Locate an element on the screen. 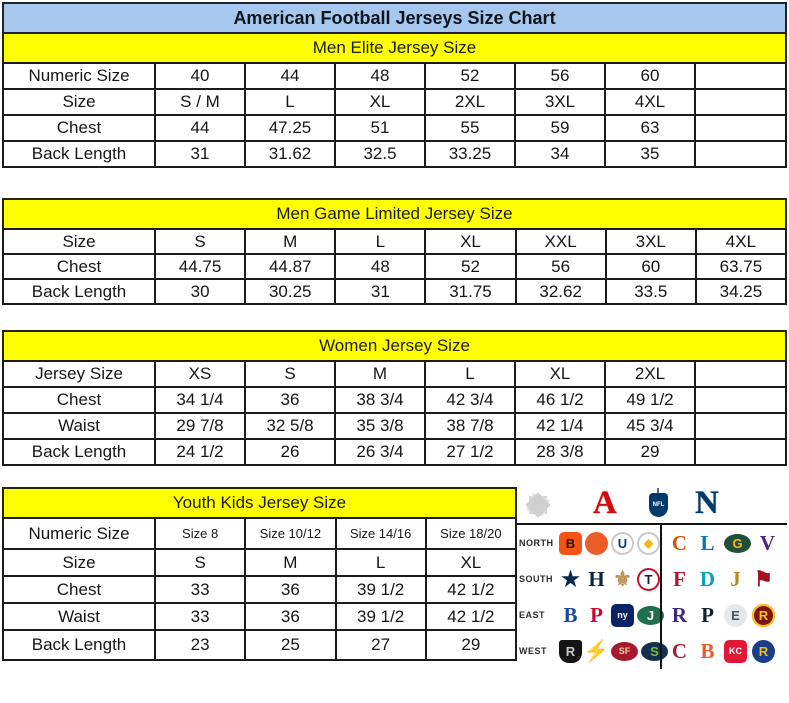  women-header: Women Jersey Size is located at coordinates (394, 345).